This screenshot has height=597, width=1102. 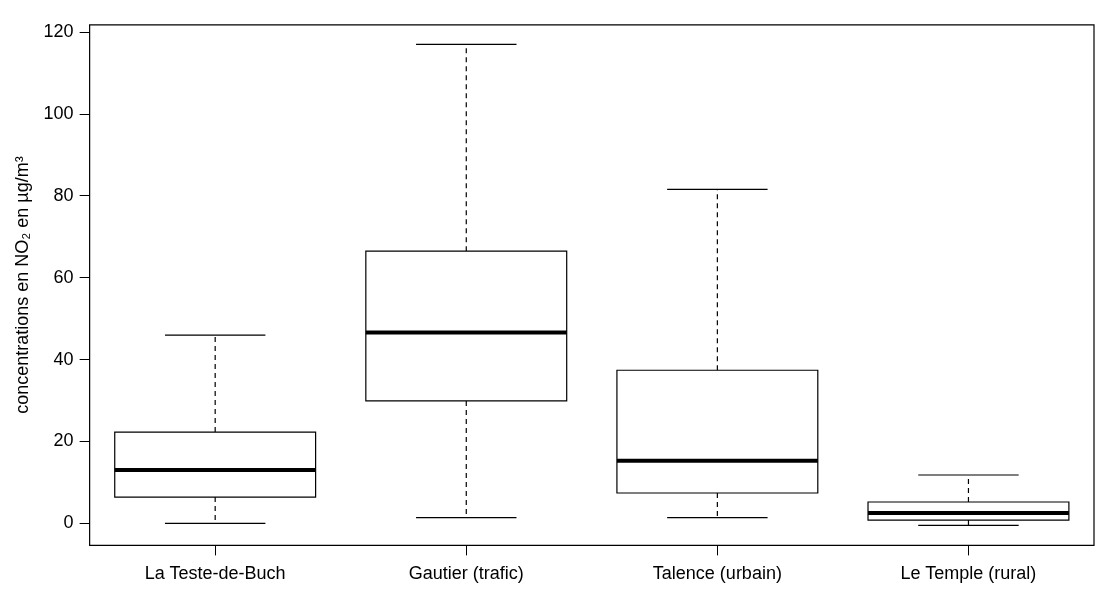 What do you see at coordinates (215, 573) in the screenshot?
I see `x-tick-label: La Teste-de-Buch` at bounding box center [215, 573].